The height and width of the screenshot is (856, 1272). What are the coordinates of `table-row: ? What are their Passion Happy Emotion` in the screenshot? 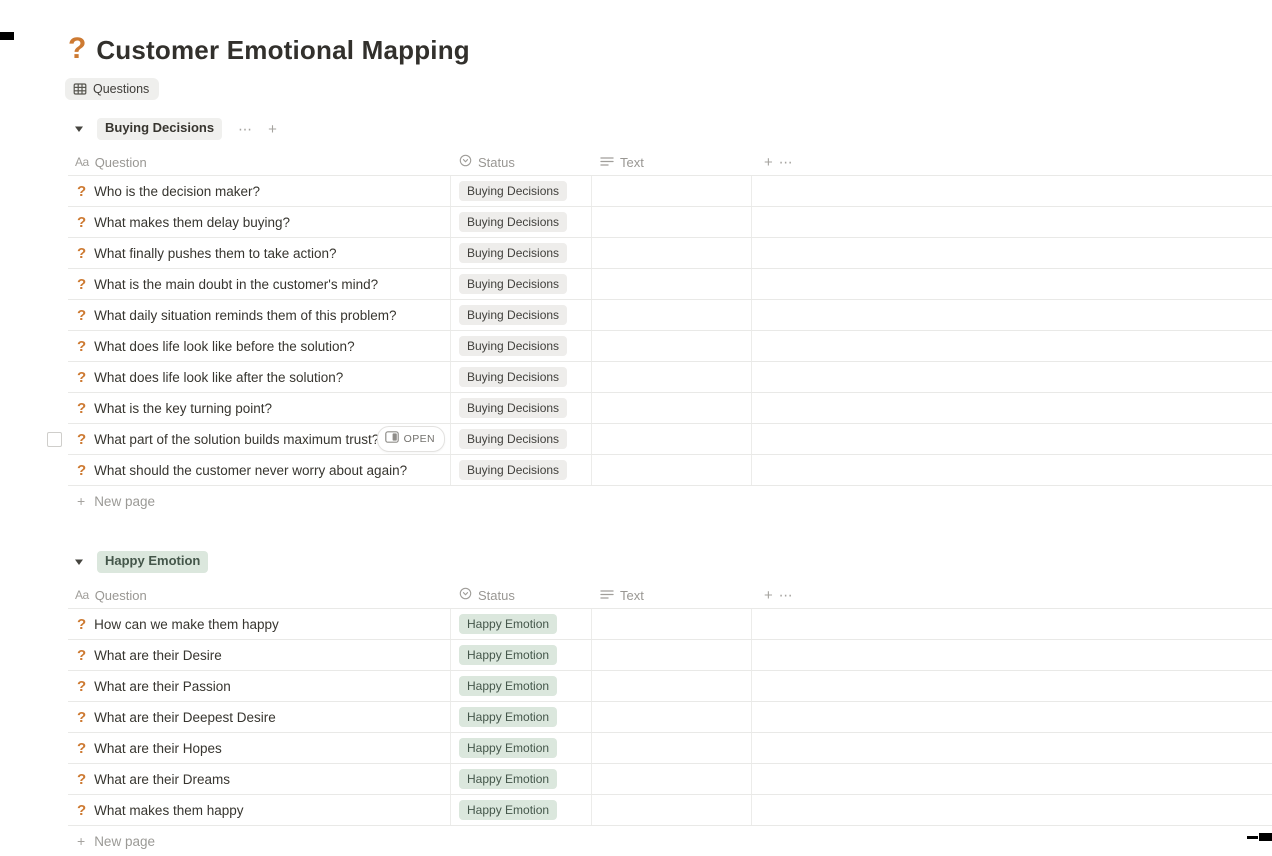 It's located at (670, 686).